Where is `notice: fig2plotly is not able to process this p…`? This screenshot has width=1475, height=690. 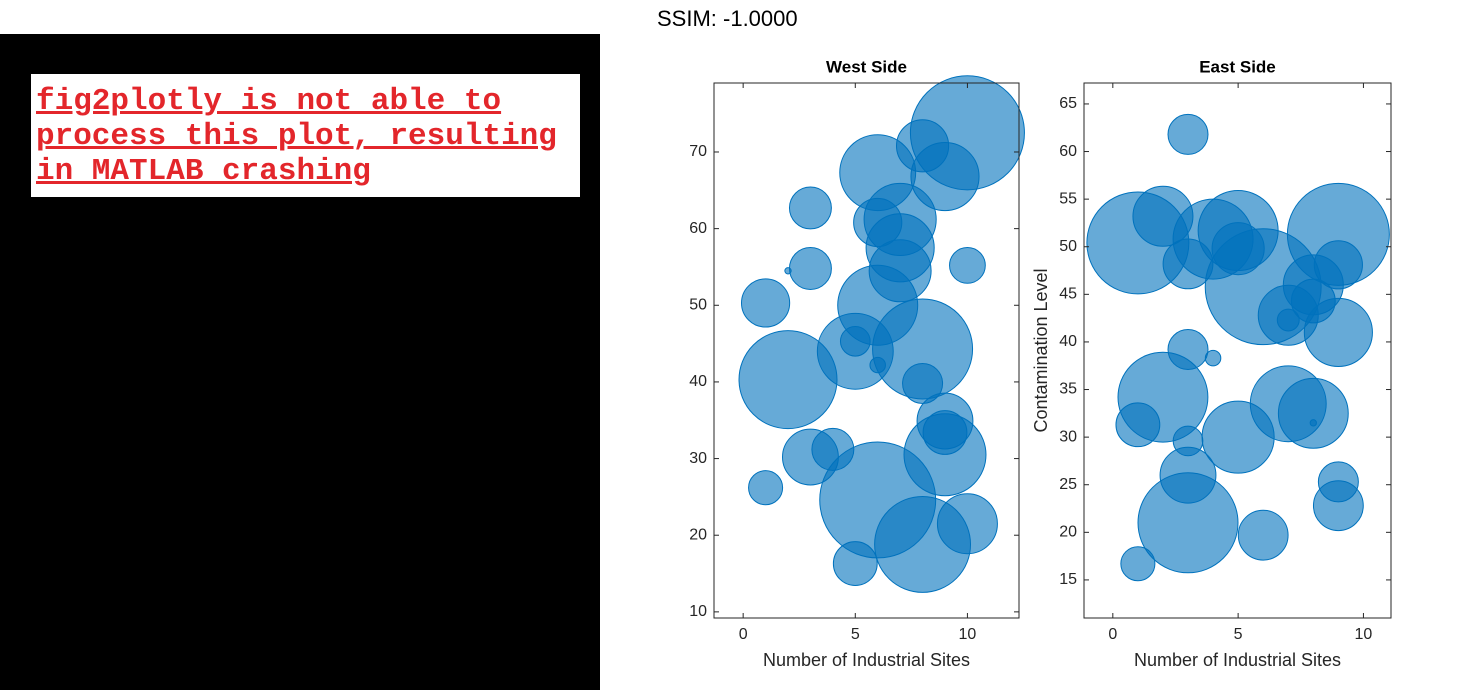
notice: fig2plotly is not able to process this p… is located at coordinates (305, 135).